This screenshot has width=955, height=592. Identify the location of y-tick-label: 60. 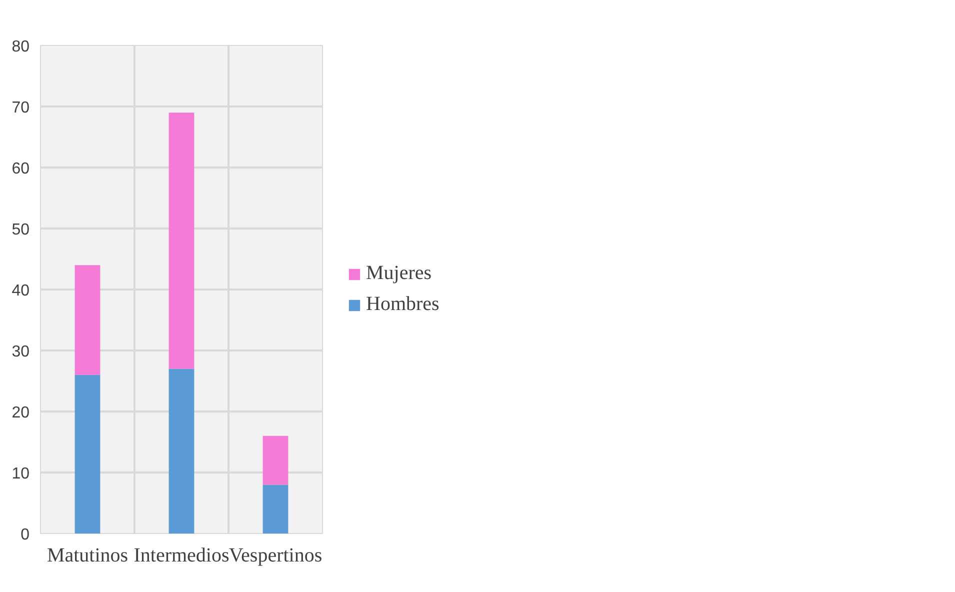
(21, 169).